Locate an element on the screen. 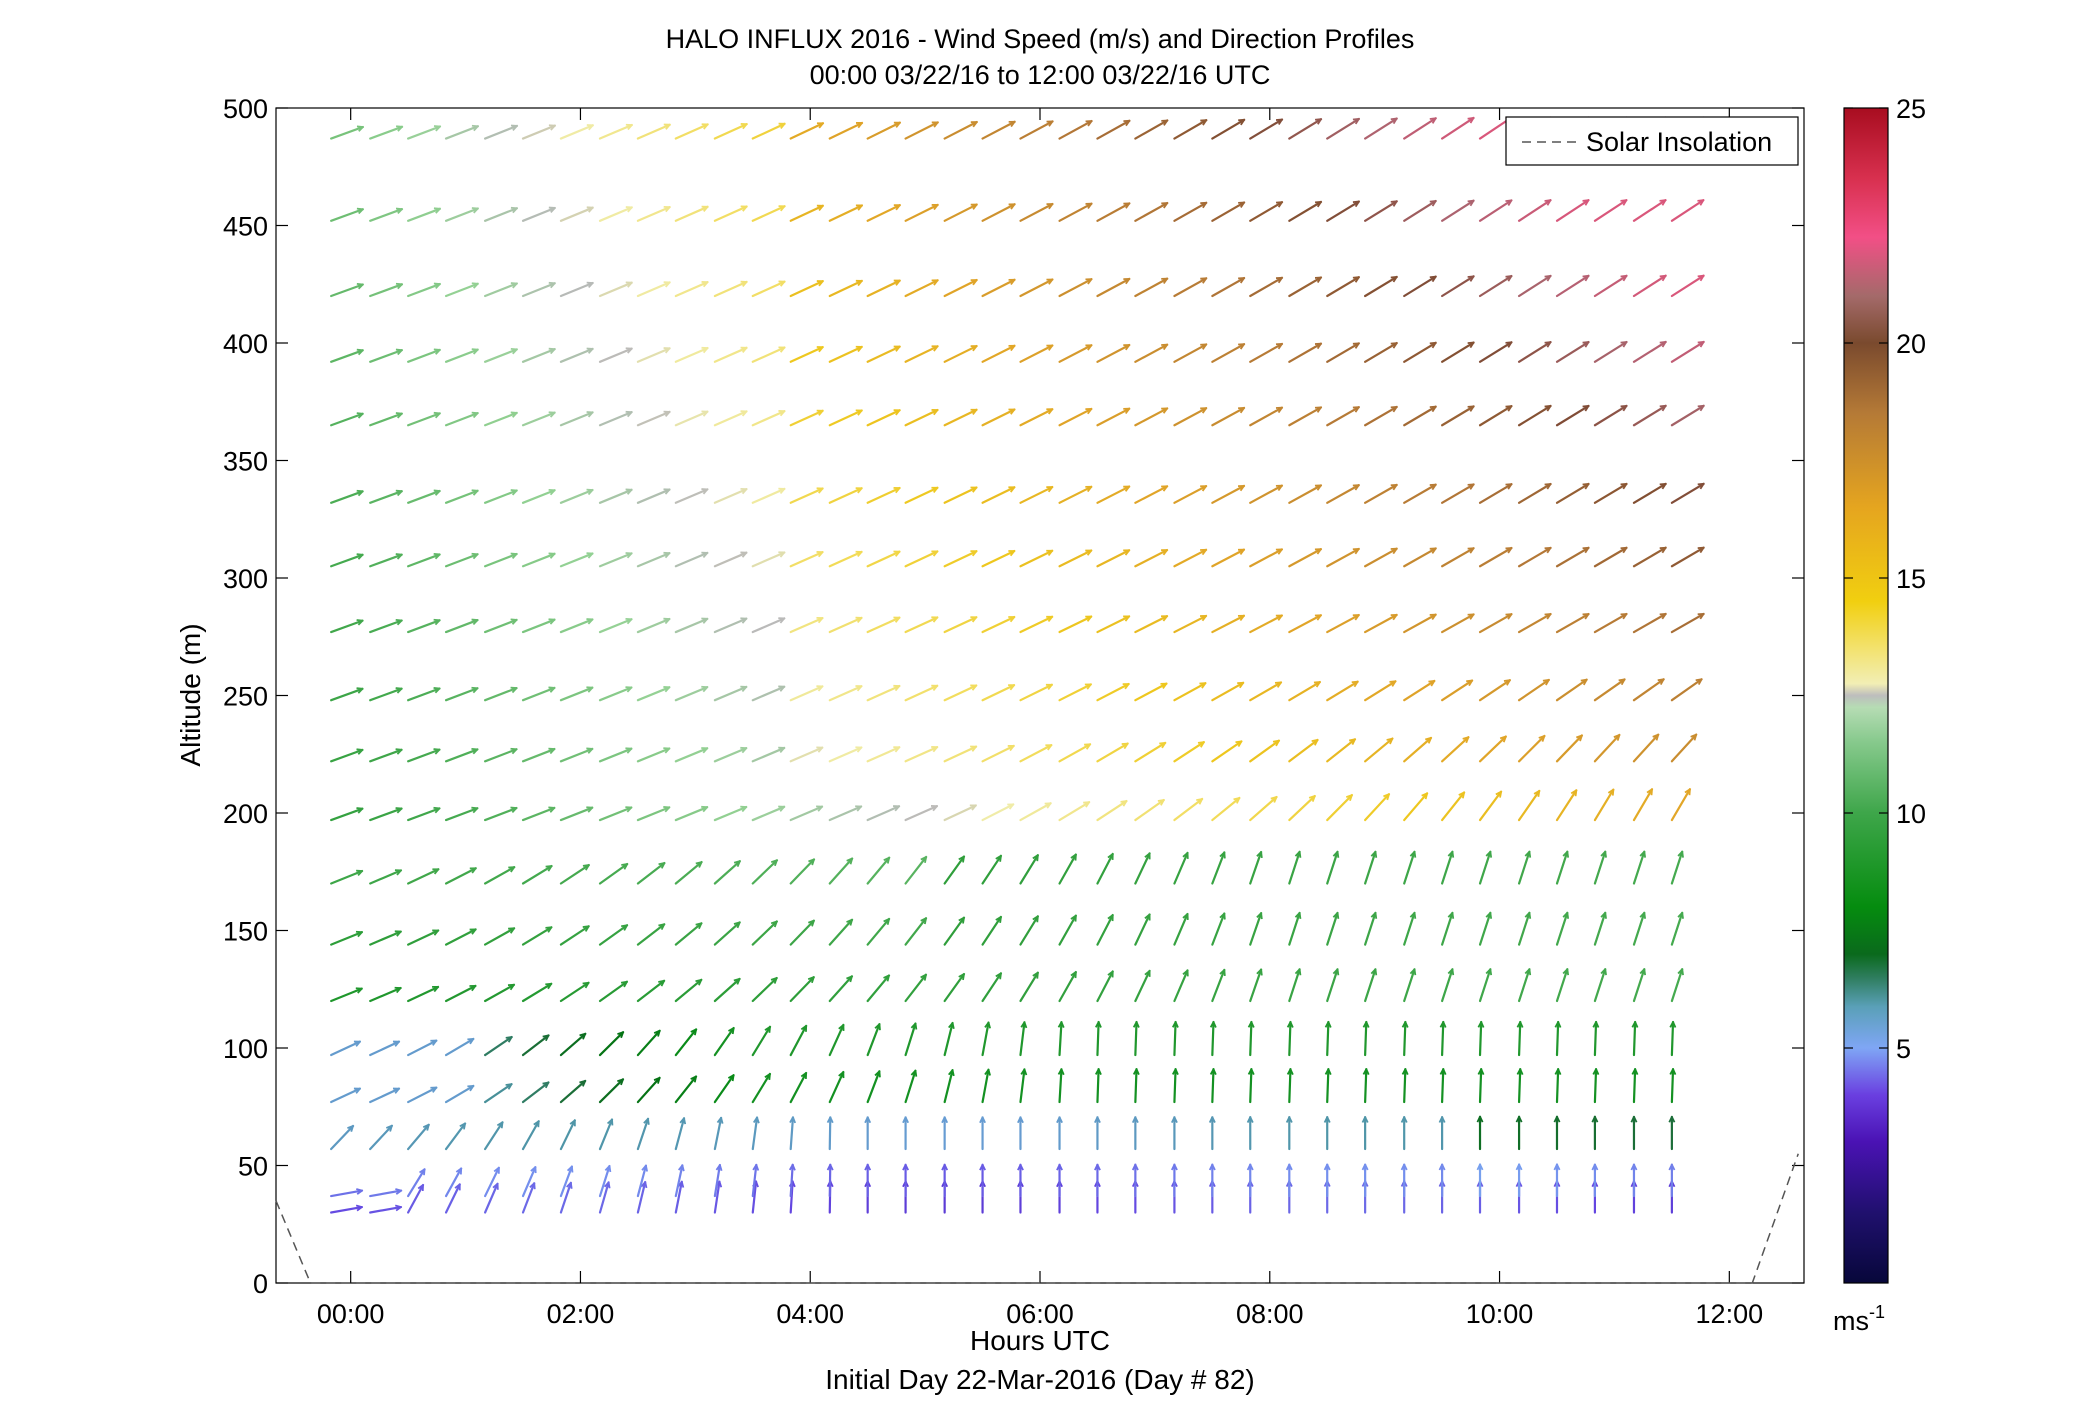 The height and width of the screenshot is (1425, 2098). legend-box is located at coordinates (1652, 141).